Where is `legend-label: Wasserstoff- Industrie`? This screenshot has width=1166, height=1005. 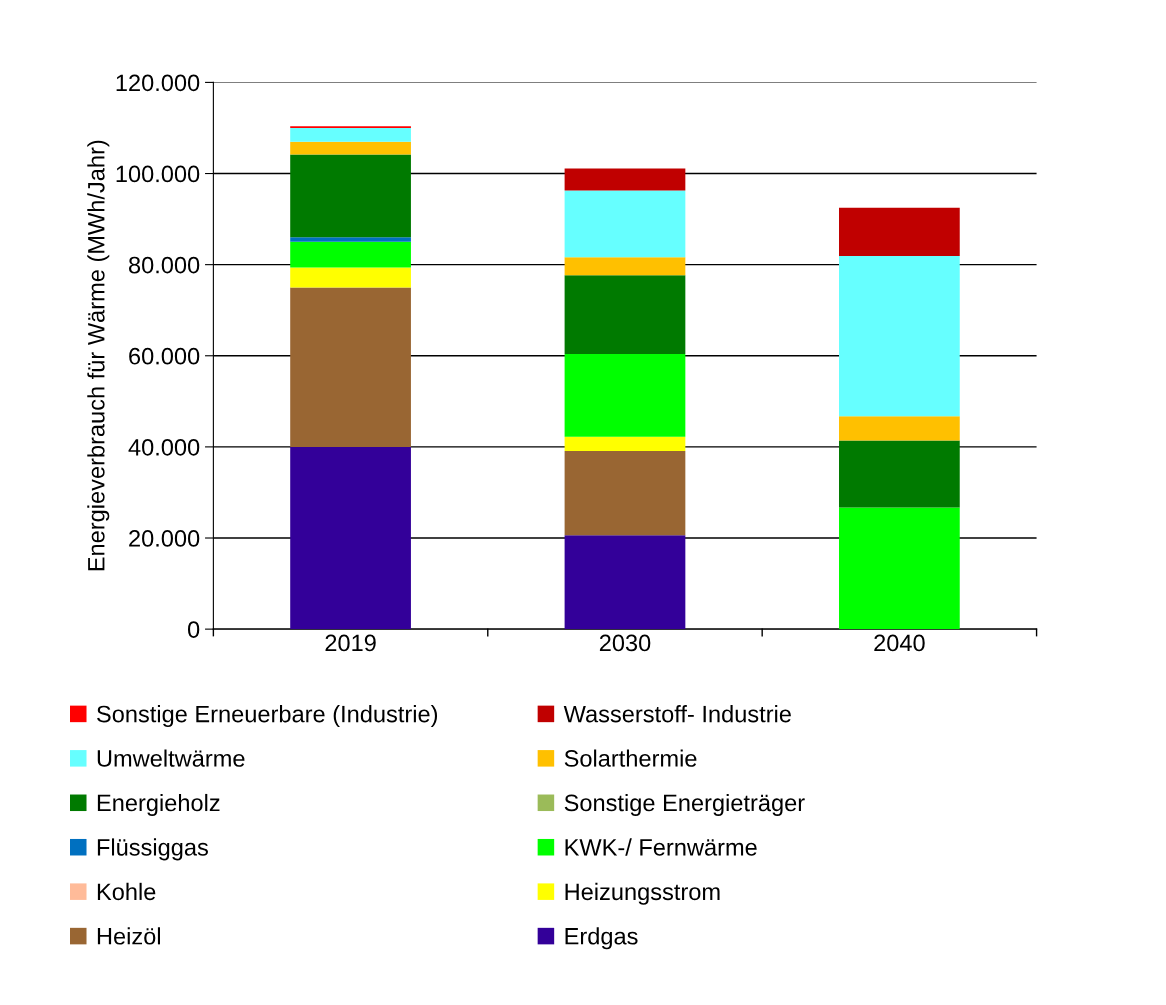
legend-label: Wasserstoff- Industrie is located at coordinates (677, 714).